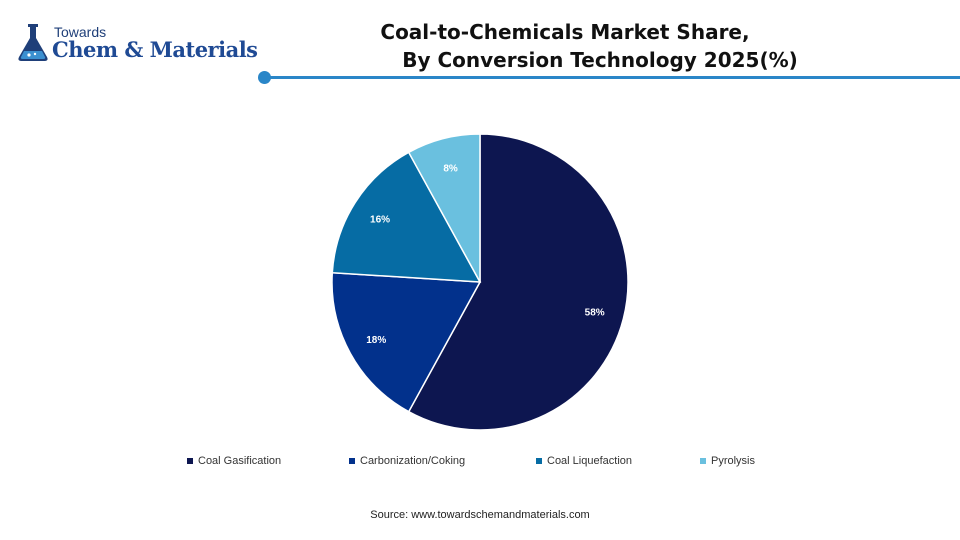  What do you see at coordinates (590, 461) in the screenshot?
I see `legend-label-coal-liquefaction: Coal Liquefaction` at bounding box center [590, 461].